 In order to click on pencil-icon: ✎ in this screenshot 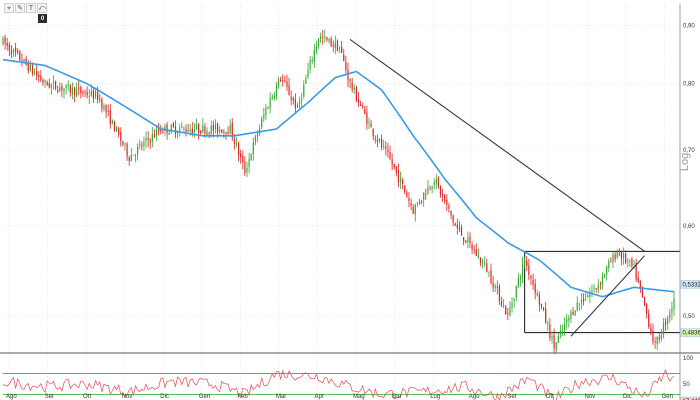, I will do `click(20, 8)`.